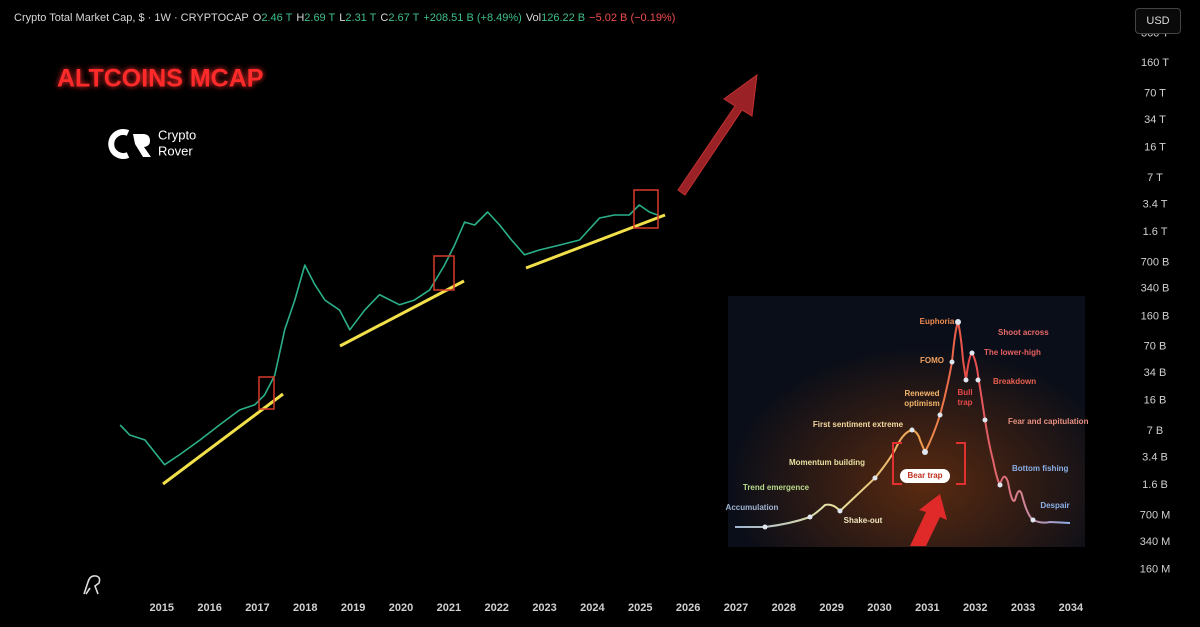 Image resolution: width=1200 pixels, height=627 pixels. What do you see at coordinates (257, 608) in the screenshot?
I see `x-tick-label: 2017` at bounding box center [257, 608].